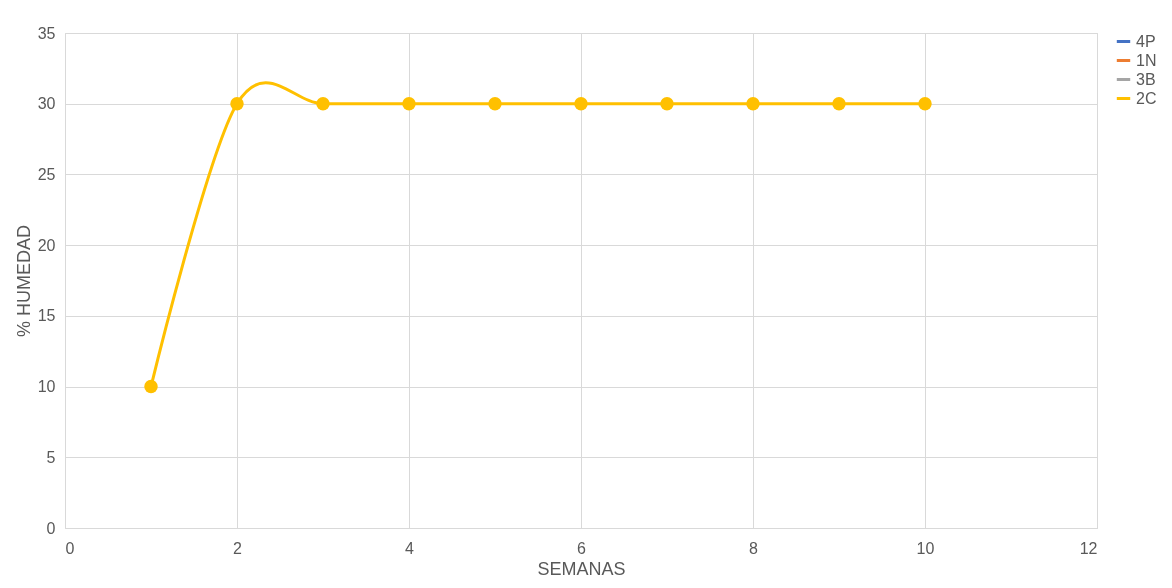 The height and width of the screenshot is (588, 1172). Describe the element at coordinates (1146, 79) in the screenshot. I see `legend-label: 3B` at that location.